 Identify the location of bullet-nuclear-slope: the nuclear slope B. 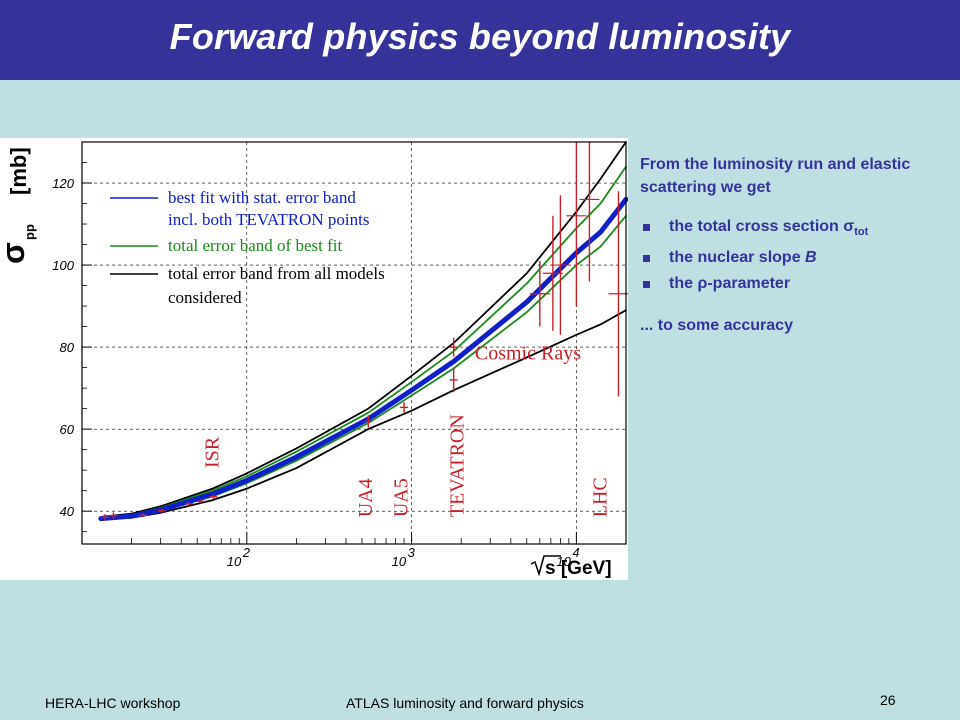
(790, 258).